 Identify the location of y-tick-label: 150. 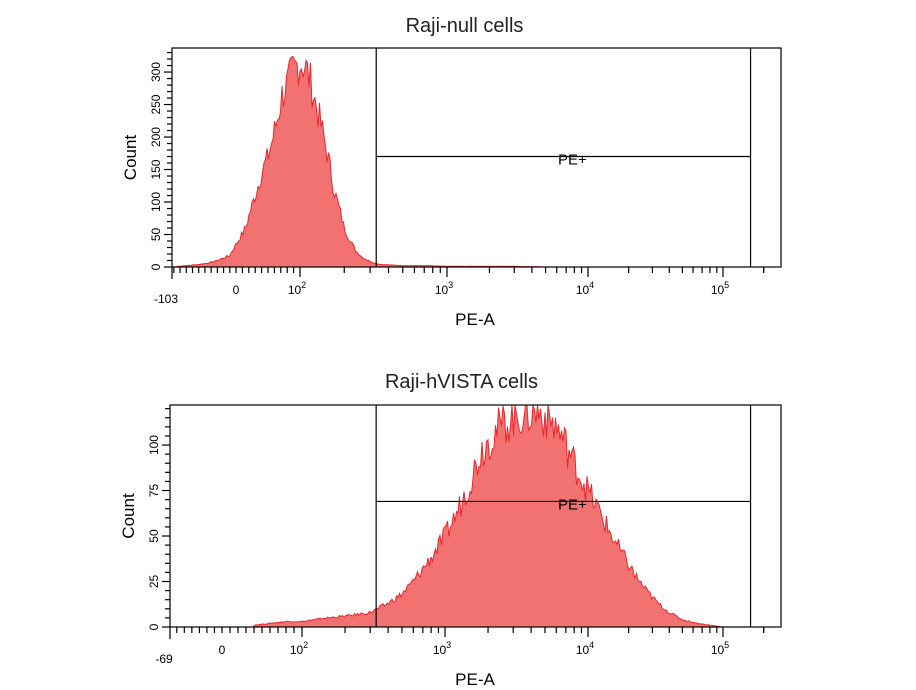
(156, 169).